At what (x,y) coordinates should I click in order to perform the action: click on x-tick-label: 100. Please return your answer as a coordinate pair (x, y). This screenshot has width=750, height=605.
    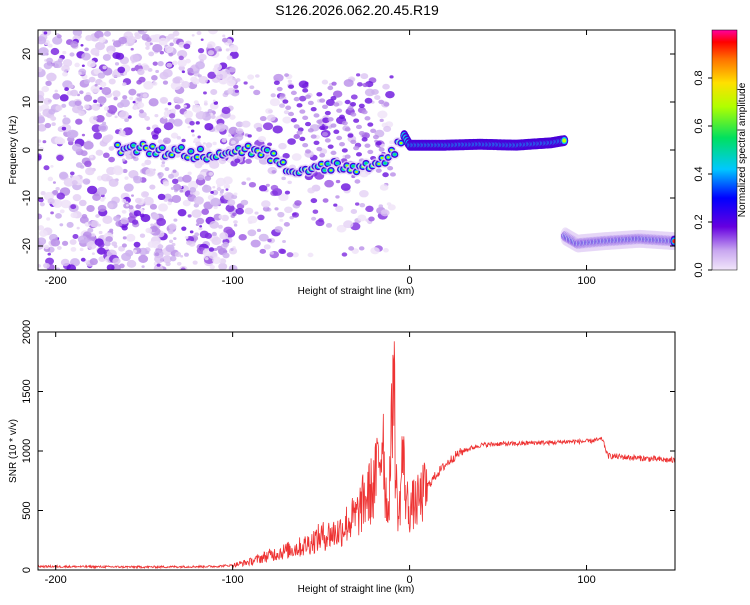
    Looking at the image, I should click on (586, 580).